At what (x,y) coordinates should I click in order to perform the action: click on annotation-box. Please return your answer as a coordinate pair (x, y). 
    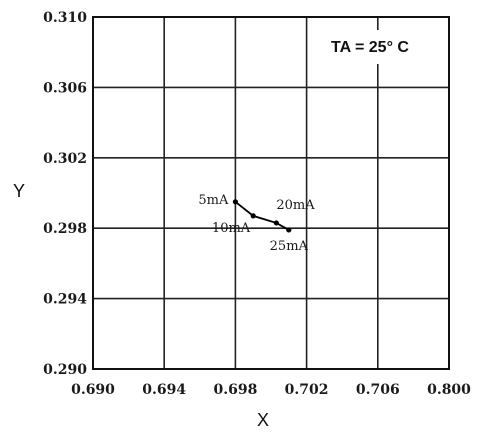
    Looking at the image, I should click on (381, 47).